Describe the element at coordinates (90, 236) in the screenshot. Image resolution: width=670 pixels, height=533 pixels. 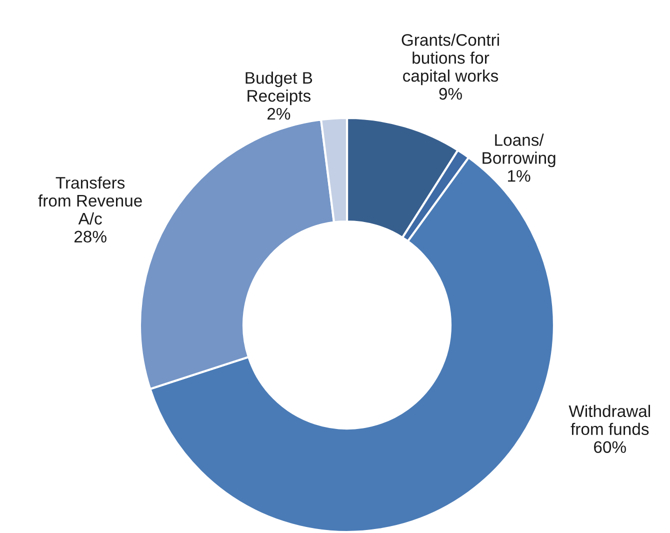
I see `data-label: 28%` at that location.